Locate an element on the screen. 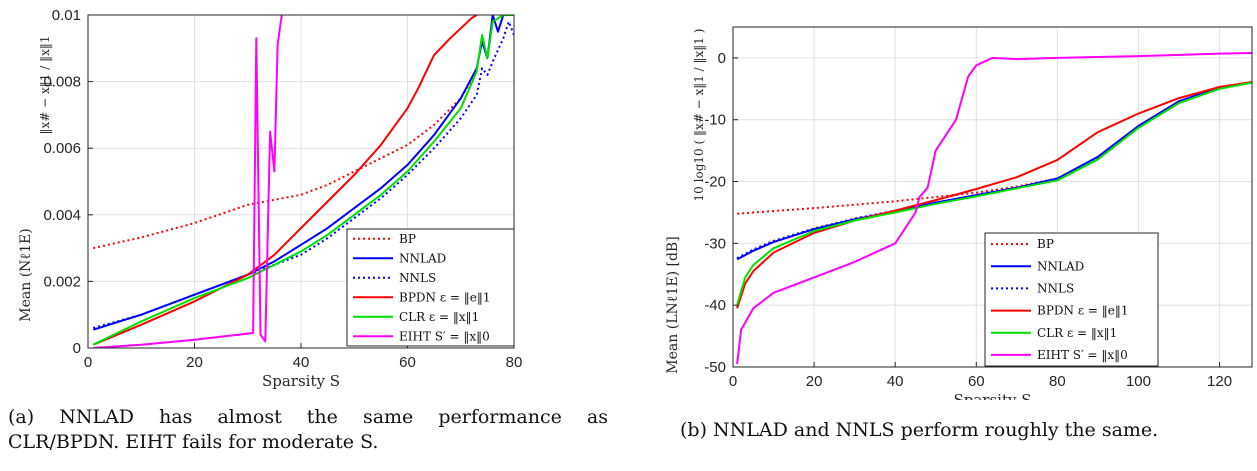  y-axis-formula: ‖x# − x‖1 / ‖x‖1 is located at coordinates (45, 85).